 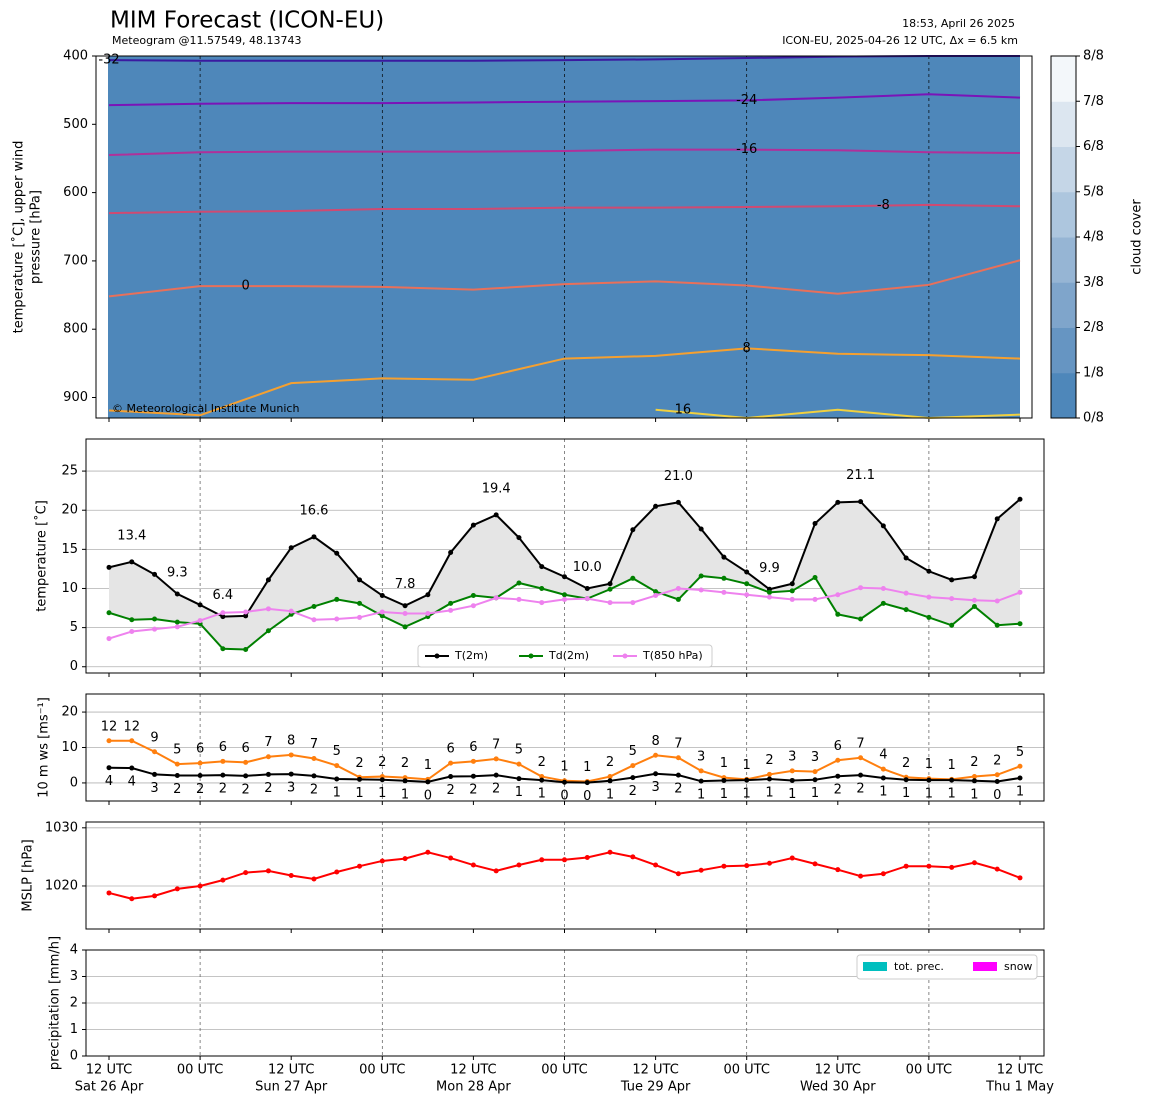 I want to click on value-label: 4, so click(x=132, y=782).